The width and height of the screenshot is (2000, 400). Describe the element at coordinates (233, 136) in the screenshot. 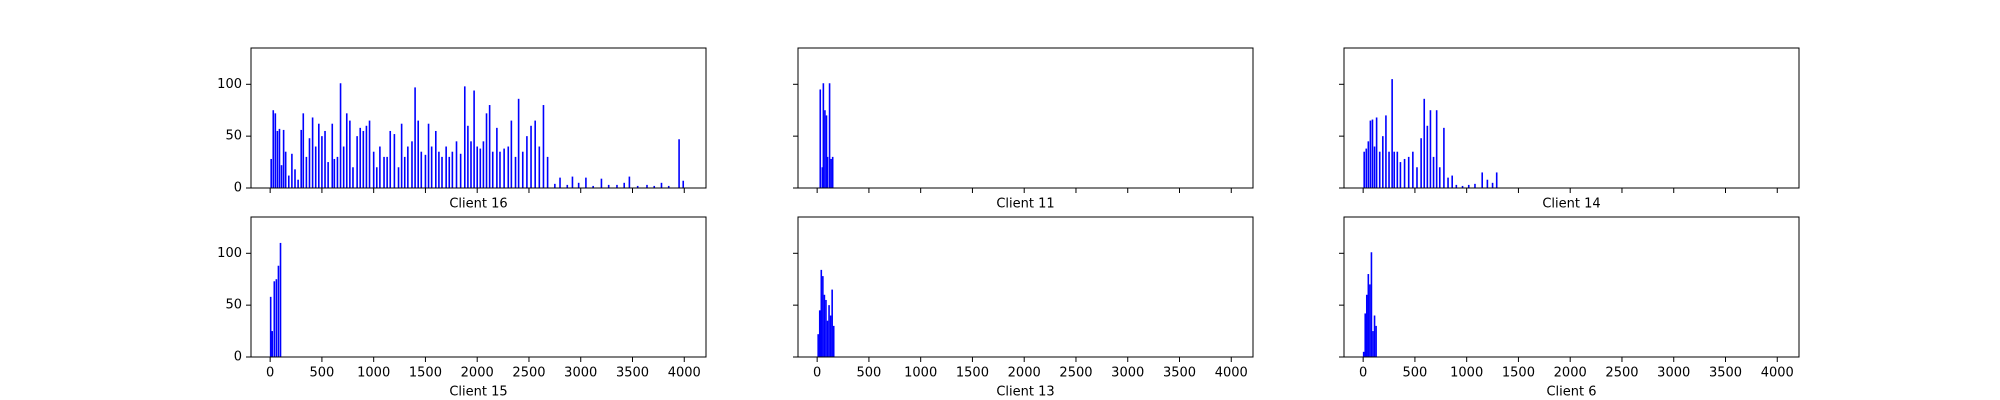

I see `y-tick-label: 50` at that location.